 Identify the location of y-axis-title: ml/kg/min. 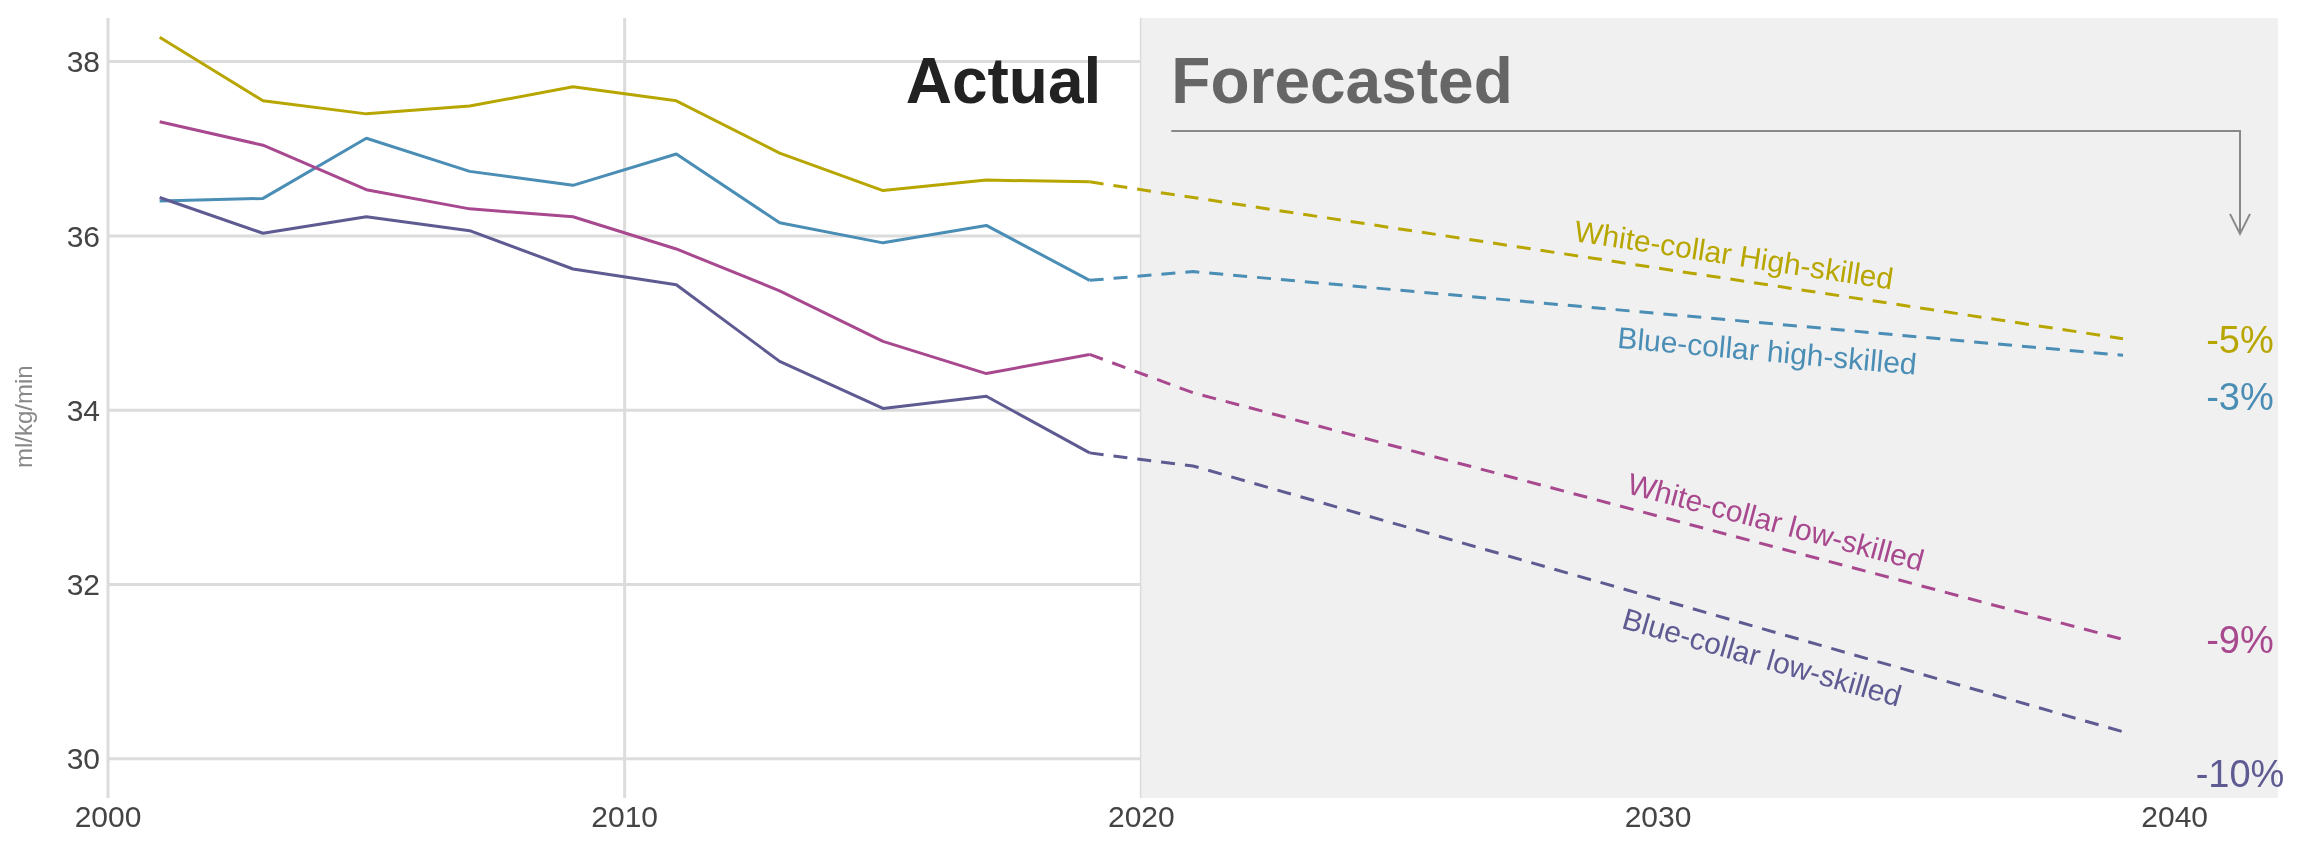
(23, 416).